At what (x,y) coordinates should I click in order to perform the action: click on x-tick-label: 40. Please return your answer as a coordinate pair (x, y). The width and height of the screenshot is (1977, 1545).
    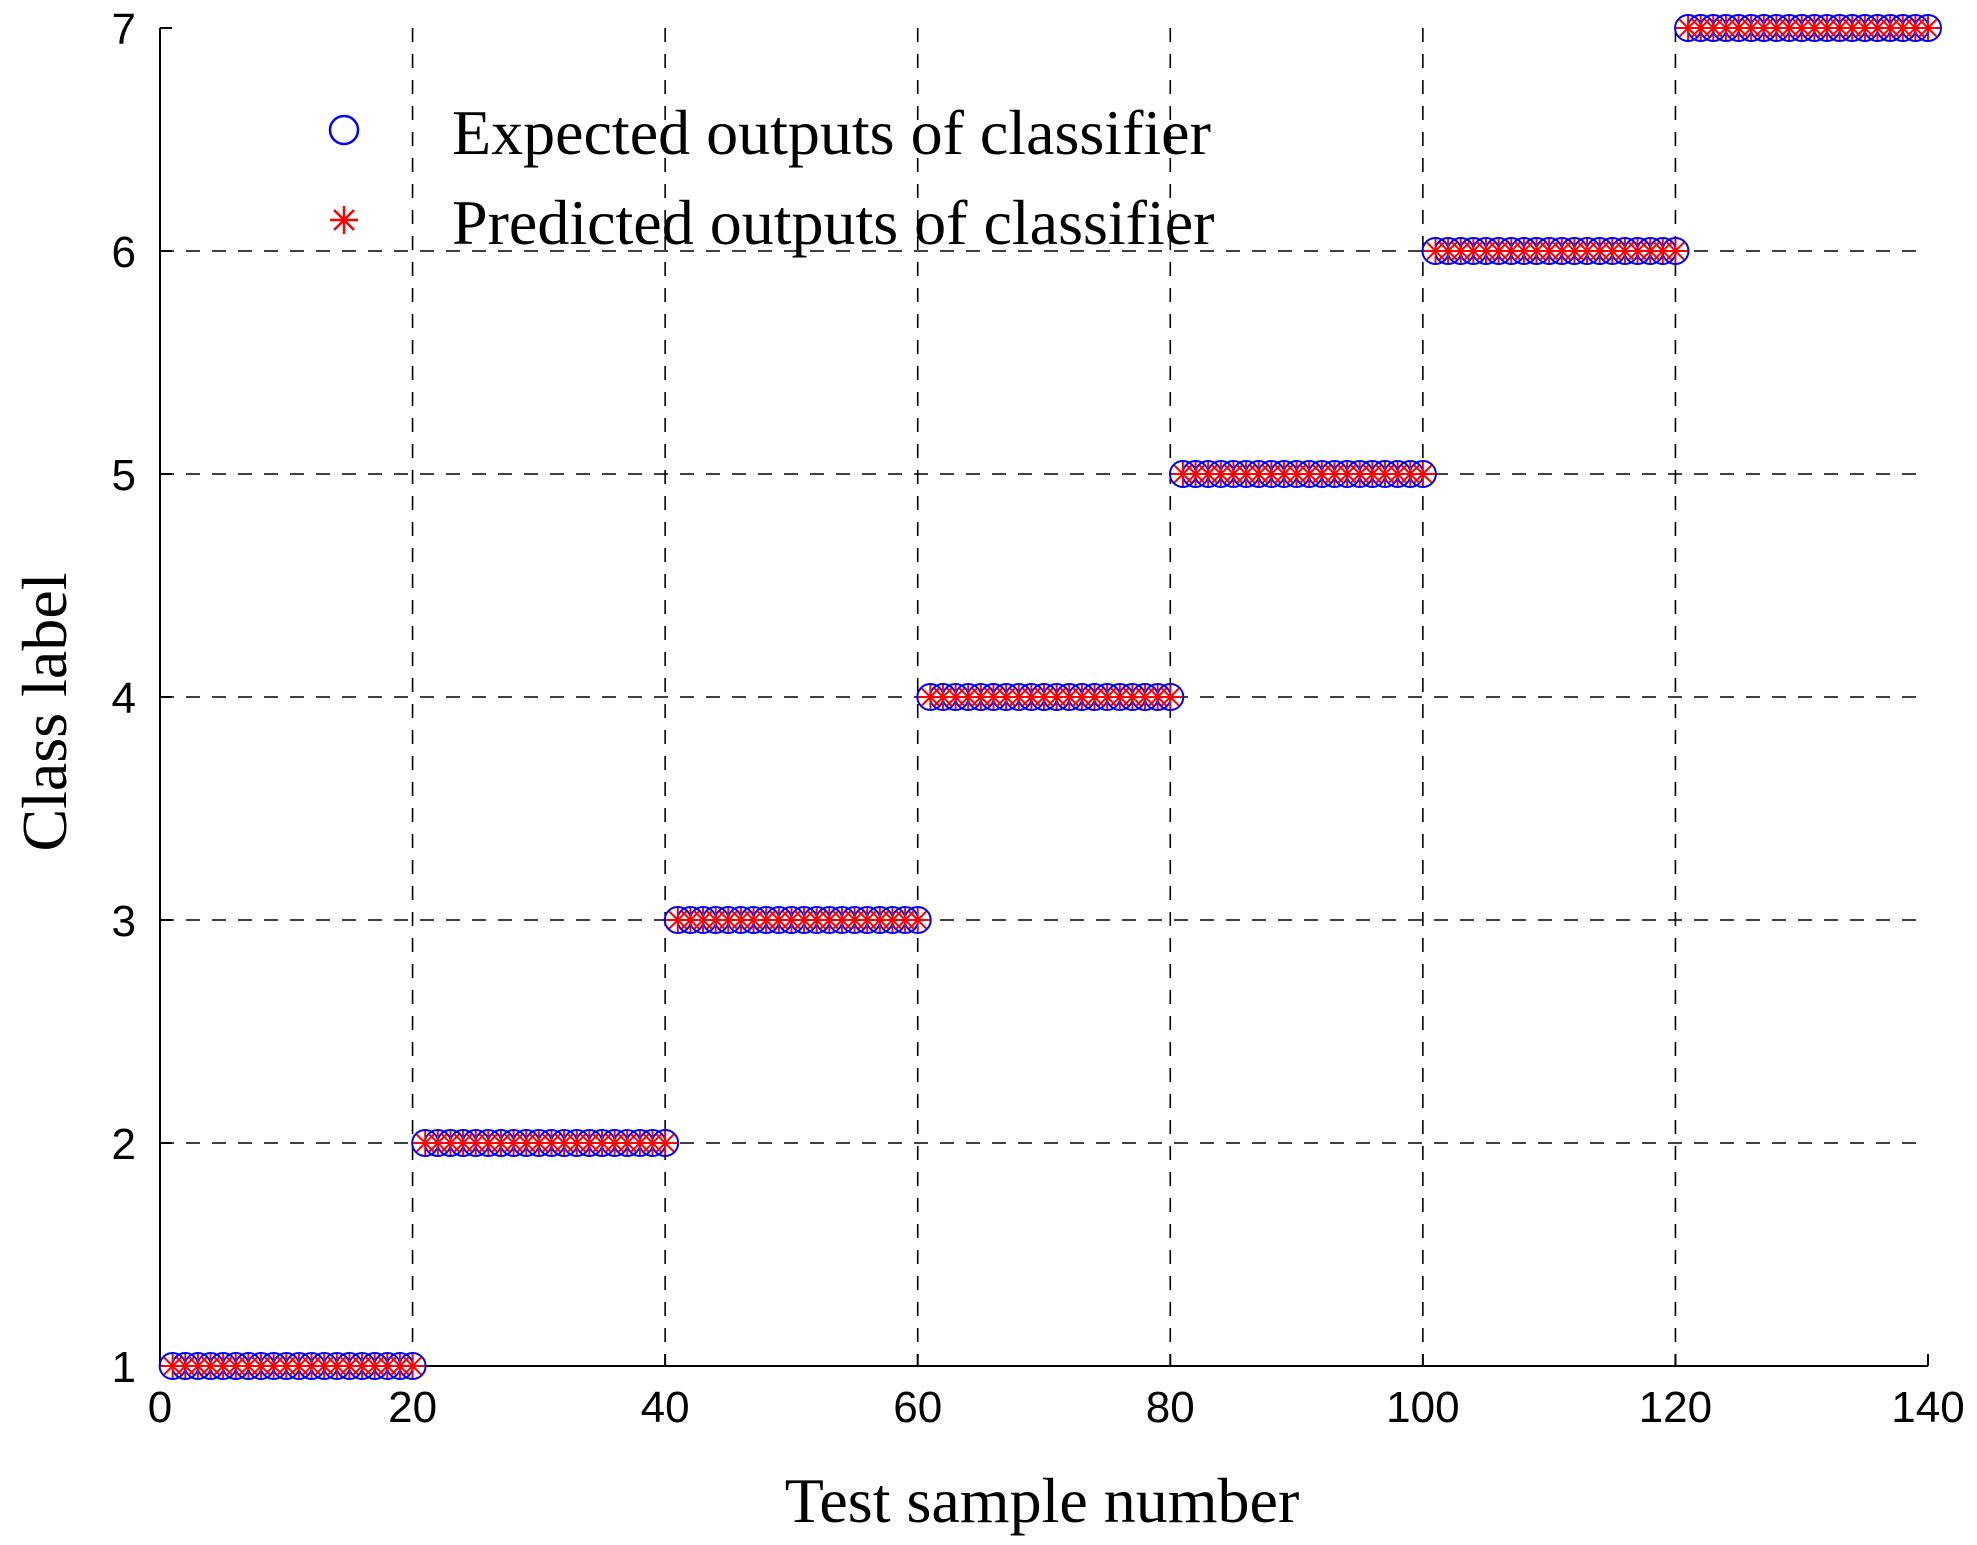
    Looking at the image, I should click on (665, 1407).